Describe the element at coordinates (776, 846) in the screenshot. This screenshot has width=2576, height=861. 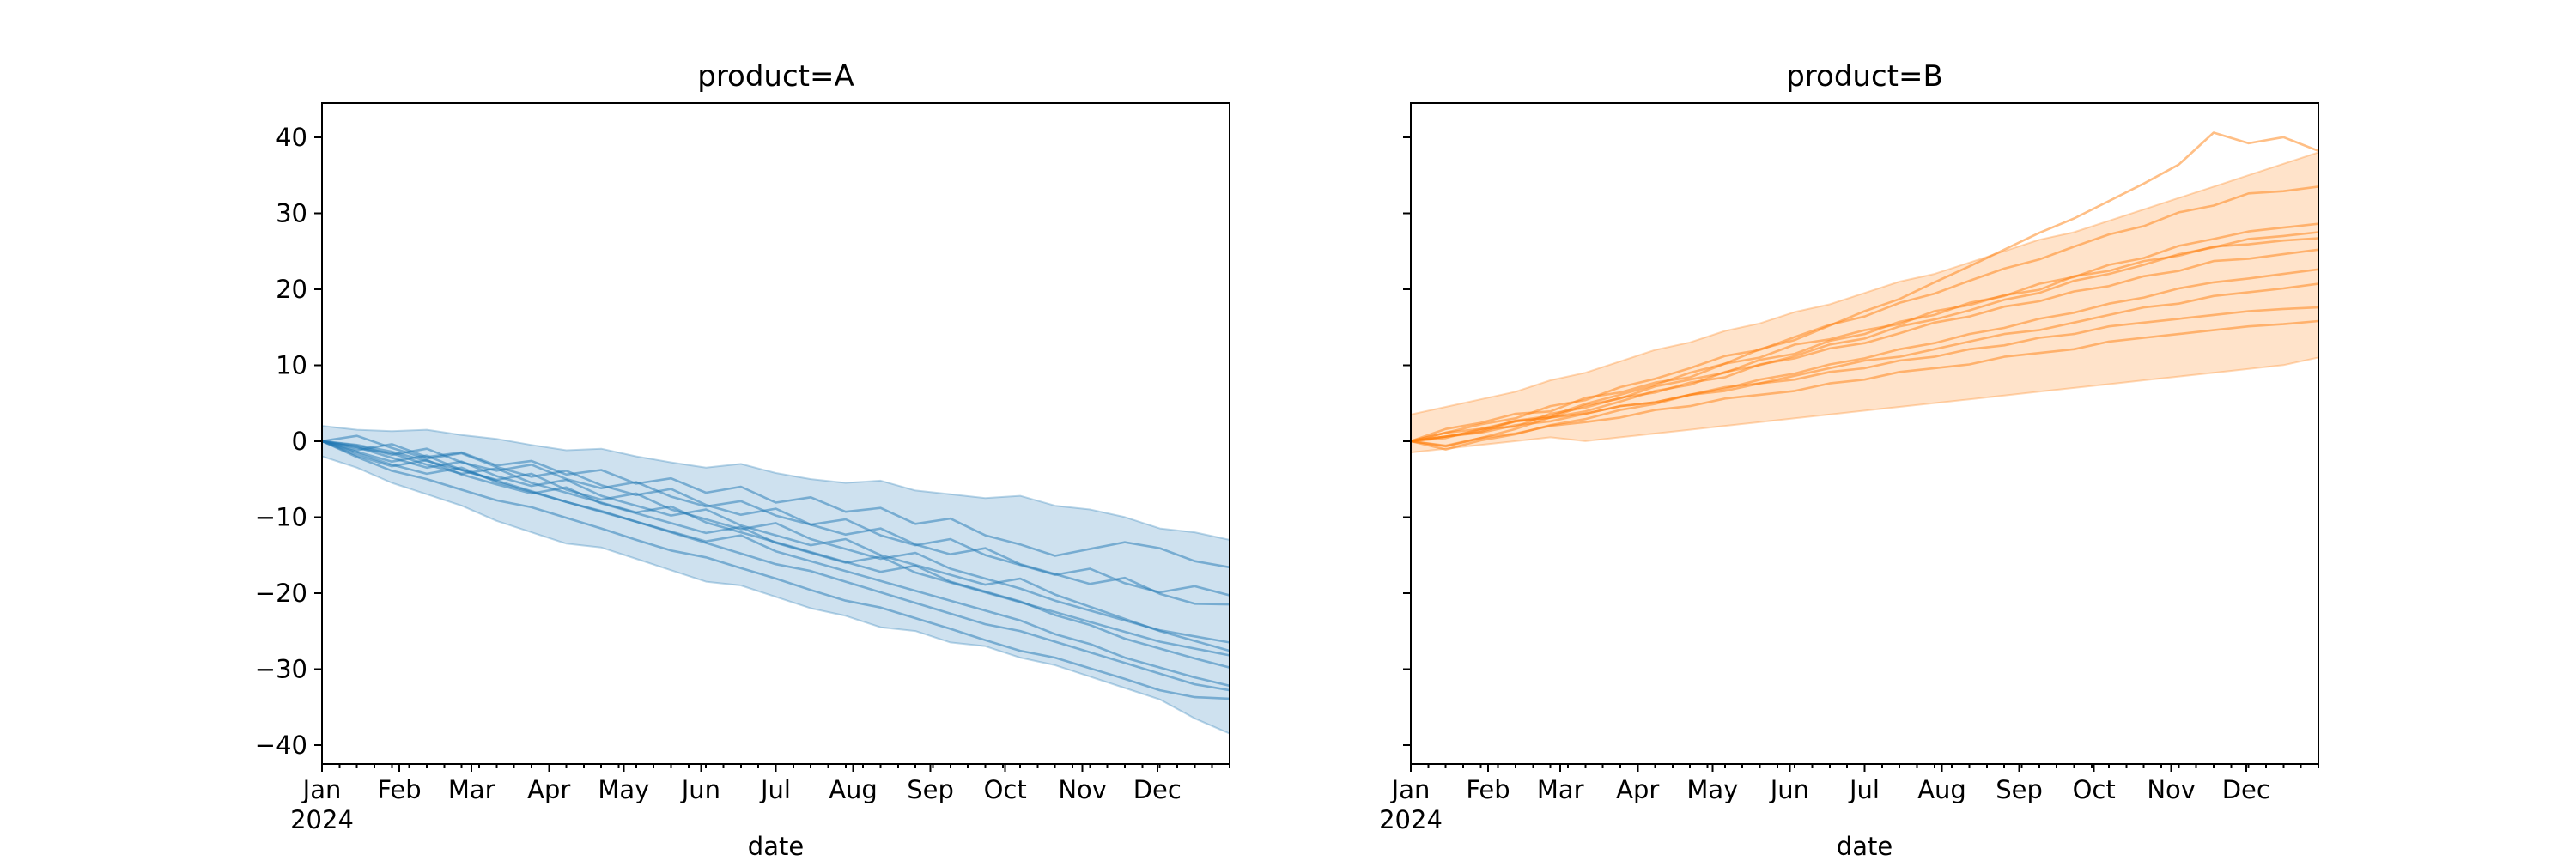
I see `facet-a-x-axis-label: date` at that location.